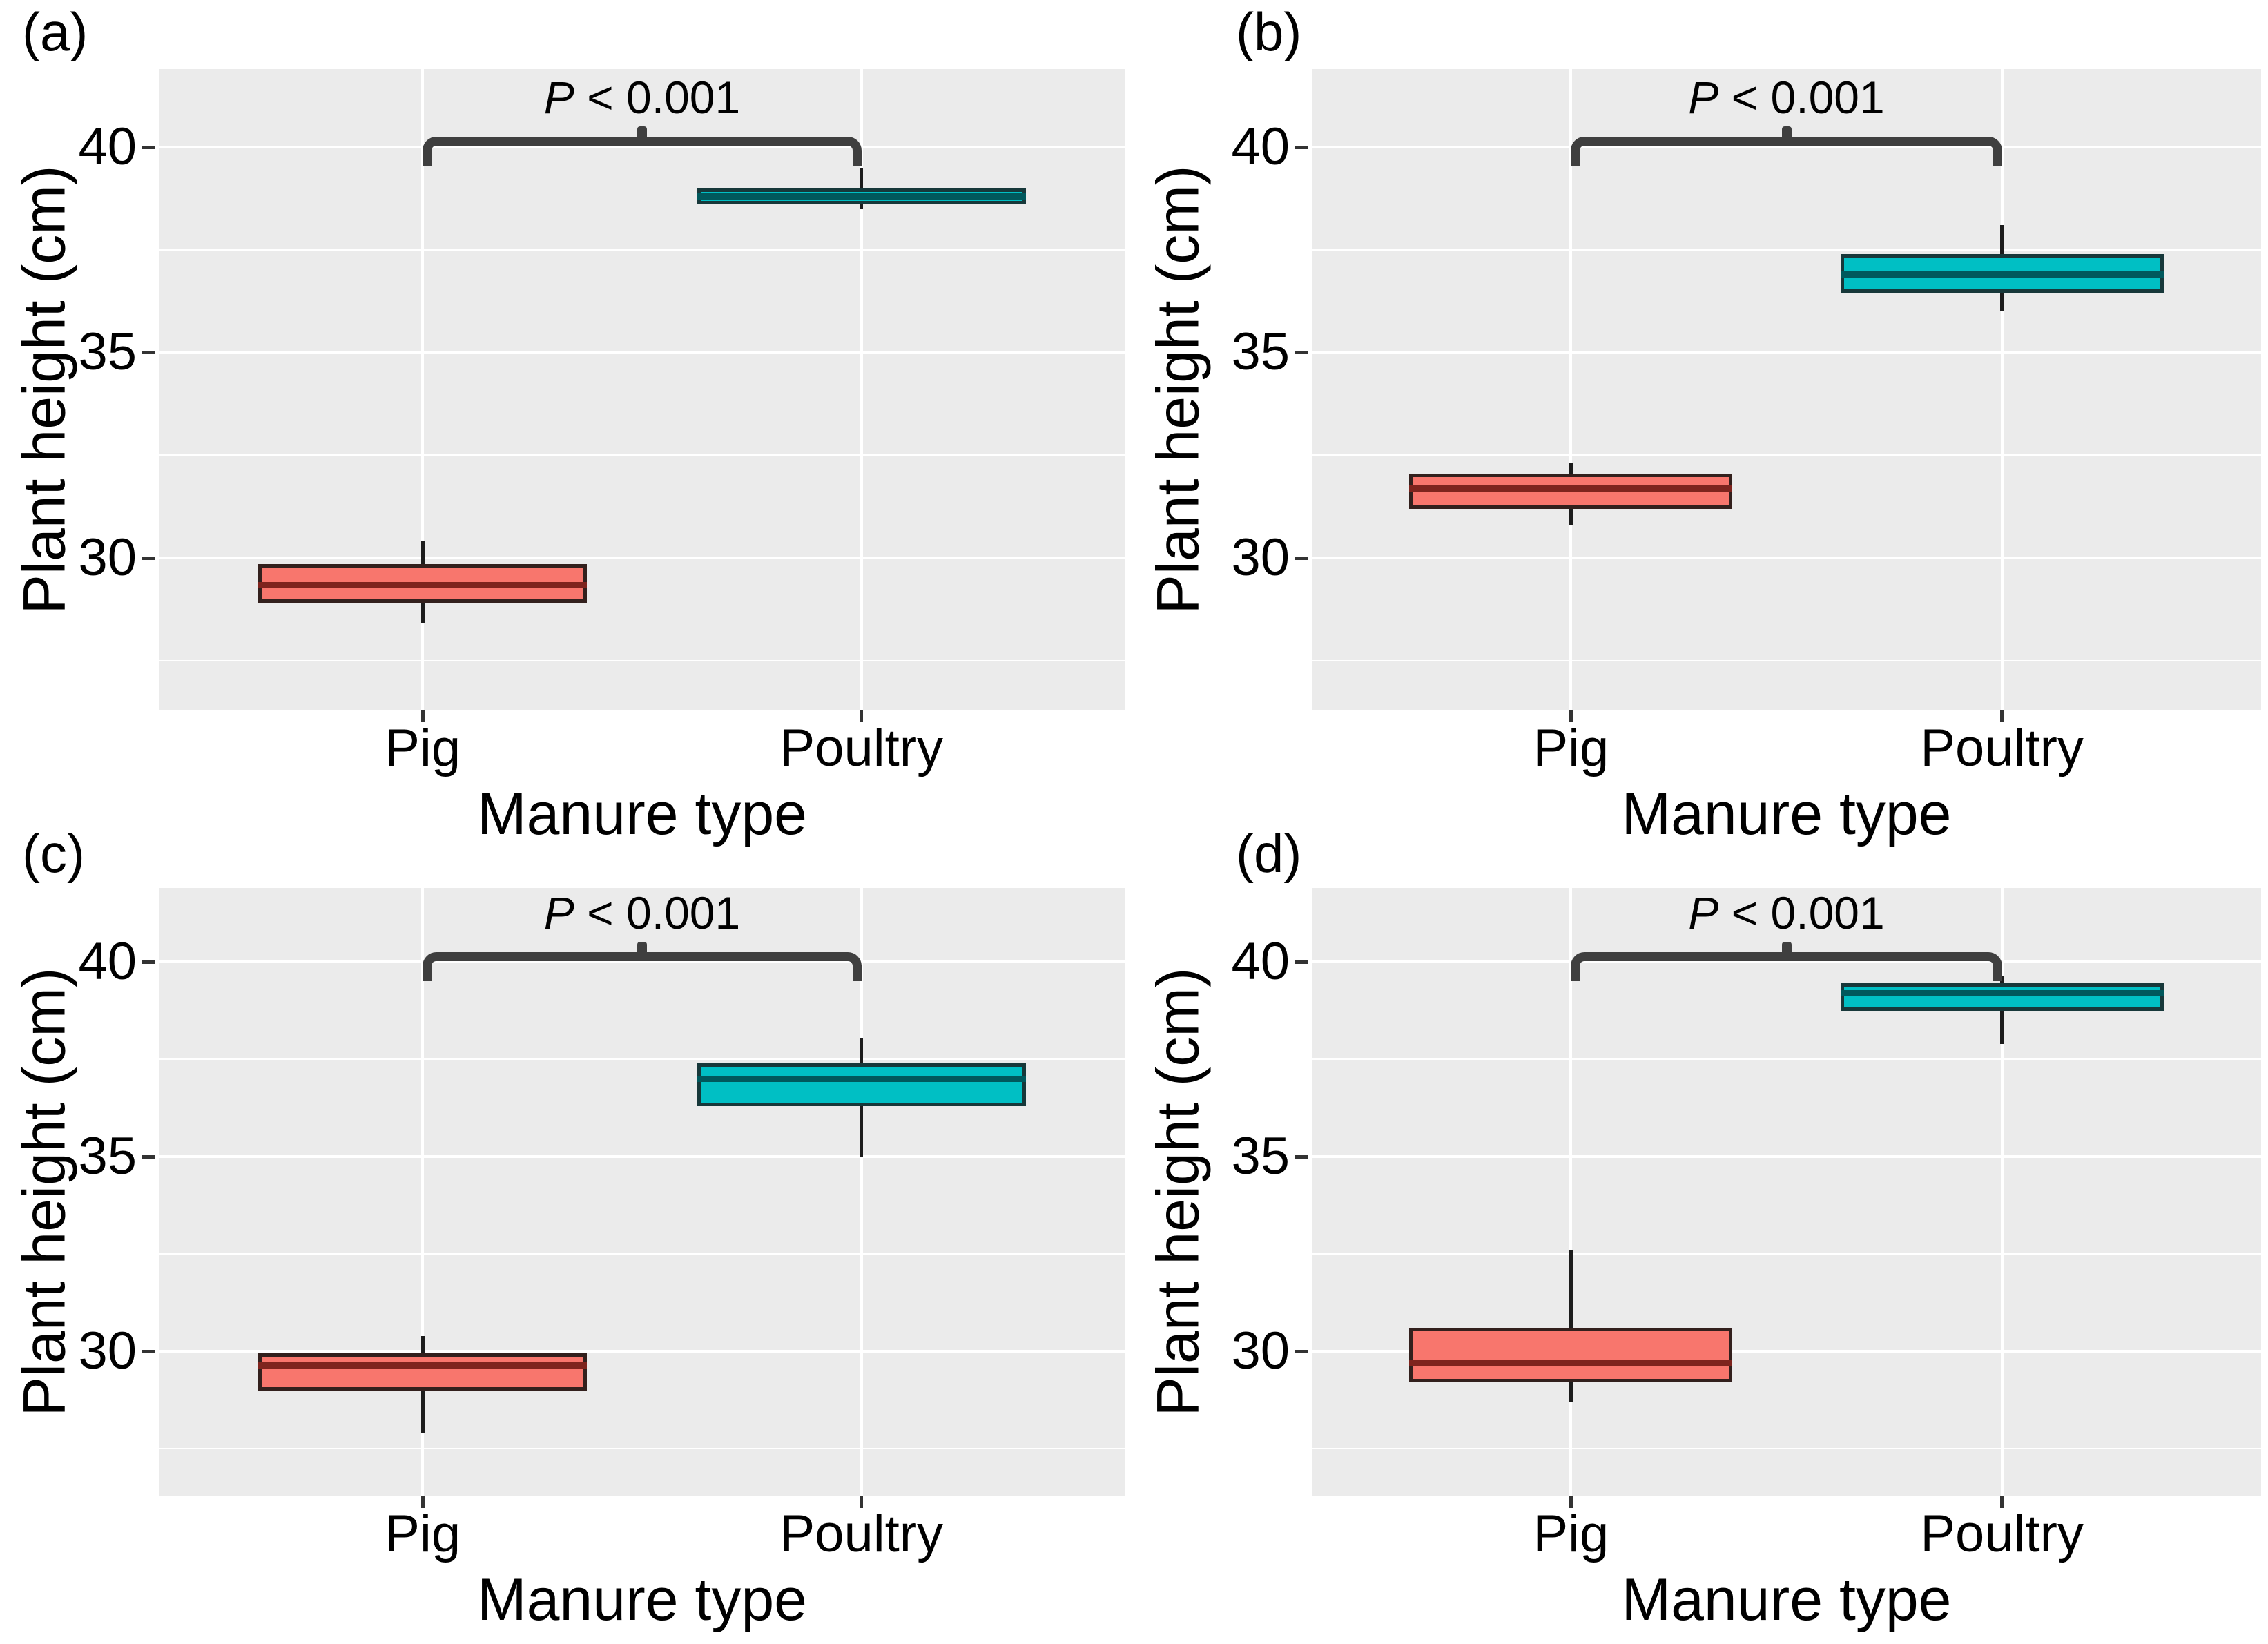 The image size is (2268, 1644). I want to click on panel-c-label: (c), so click(54, 854).